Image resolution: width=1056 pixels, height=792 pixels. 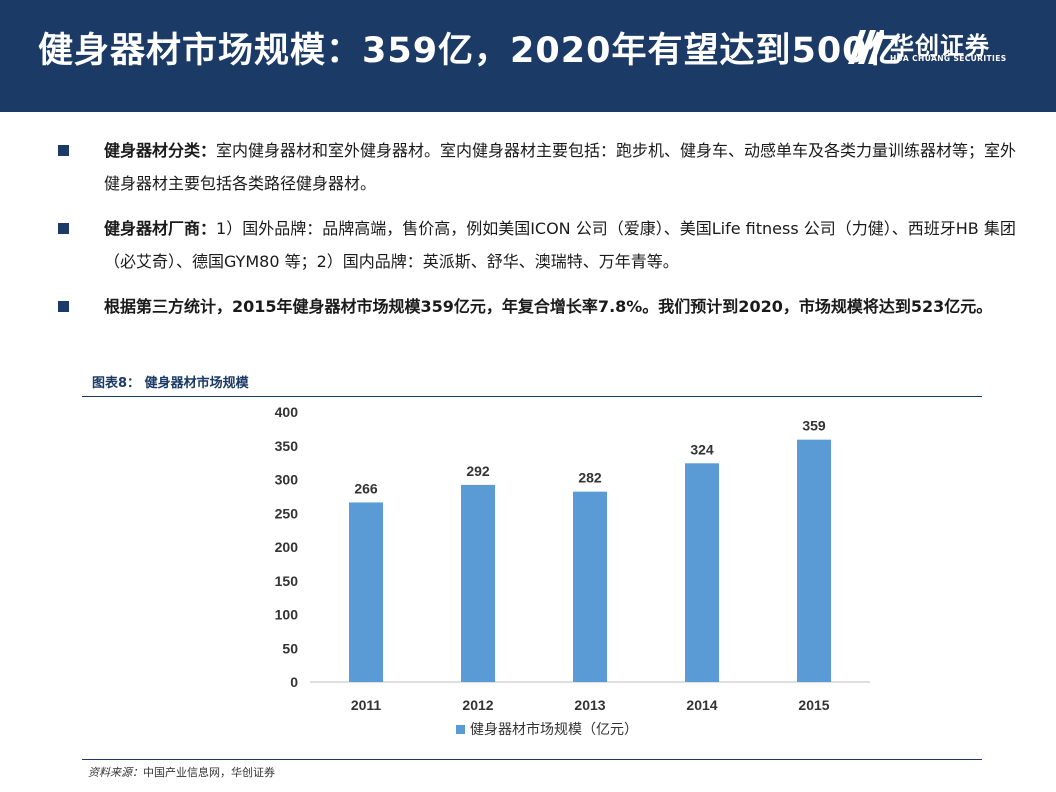 I want to click on y-tick-label: 200, so click(x=287, y=547).